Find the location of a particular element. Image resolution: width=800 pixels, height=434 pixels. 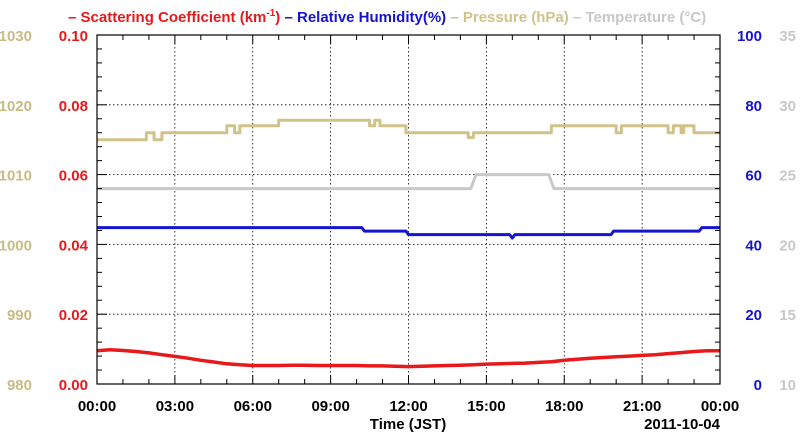

temperature-axis: 10 15 20 25 30 35 is located at coordinates (787, 211).